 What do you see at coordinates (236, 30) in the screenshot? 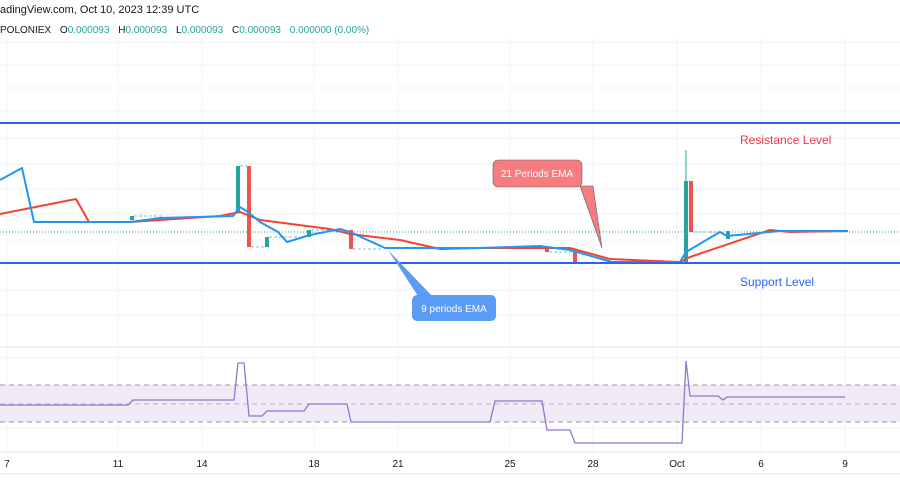
I see `close-key: C` at bounding box center [236, 30].